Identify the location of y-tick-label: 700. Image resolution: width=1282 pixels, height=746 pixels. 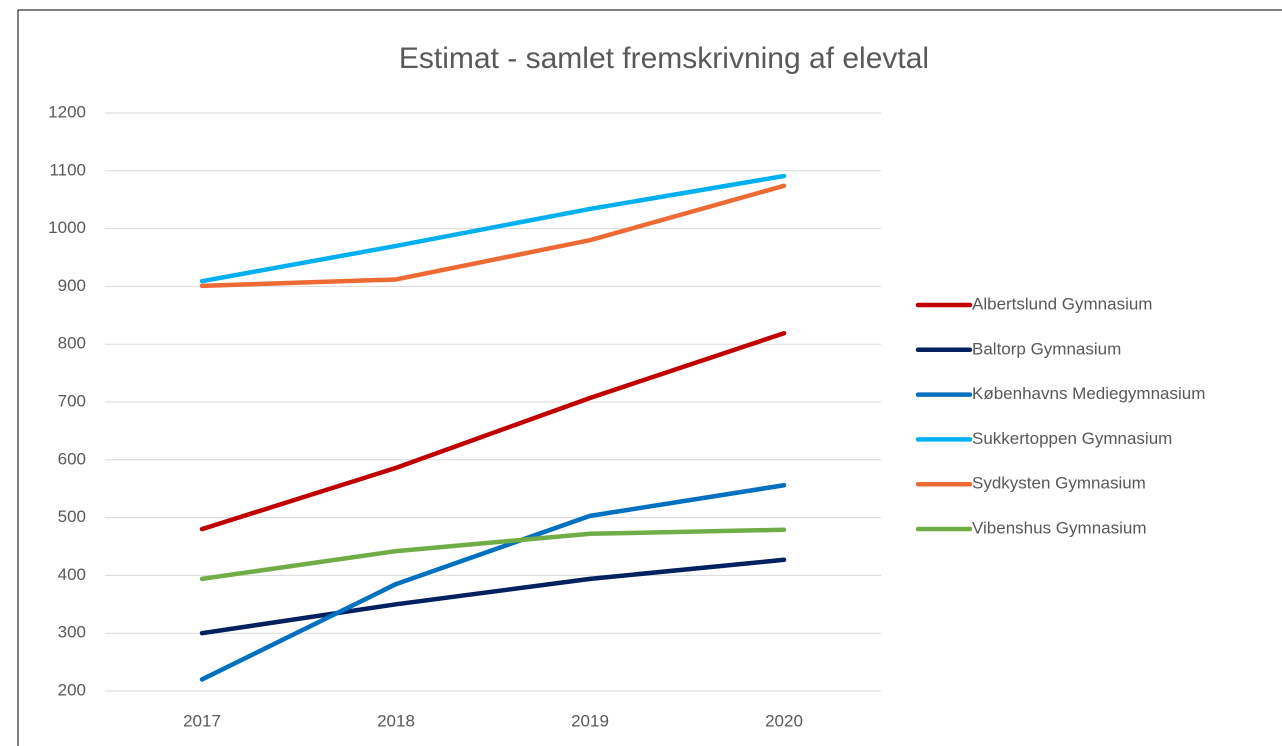
(72, 400).